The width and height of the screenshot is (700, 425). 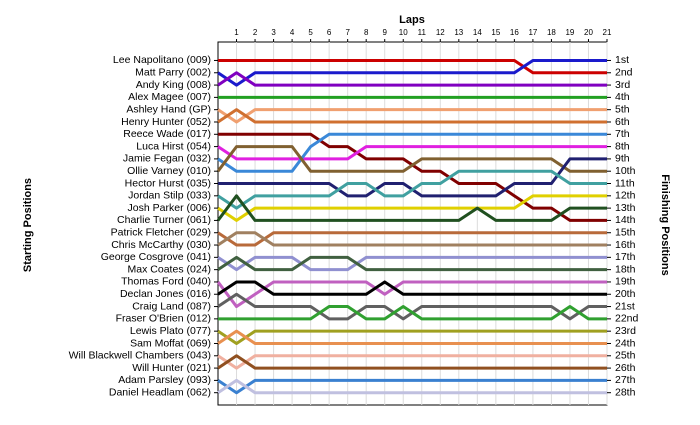 What do you see at coordinates (625, 245) in the screenshot?
I see `y2-tick-label: 16th` at bounding box center [625, 245].